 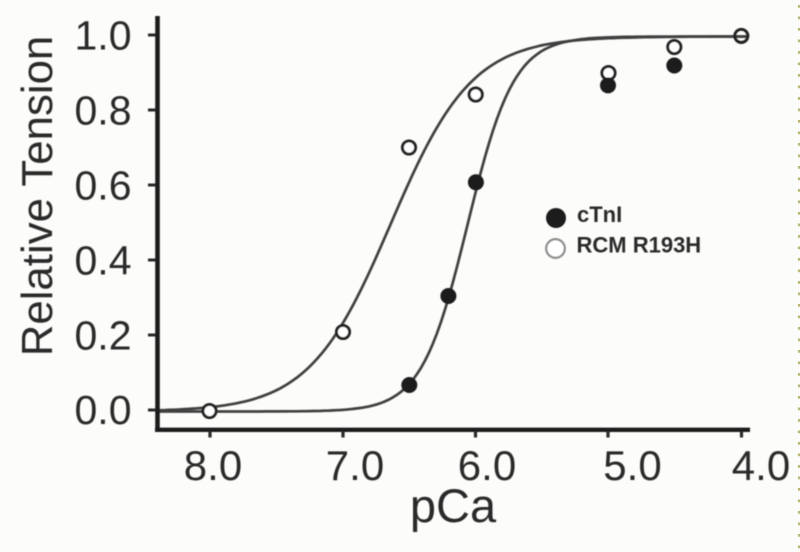 What do you see at coordinates (639, 245) in the screenshot?
I see `svg-text: RCM R193H` at bounding box center [639, 245].